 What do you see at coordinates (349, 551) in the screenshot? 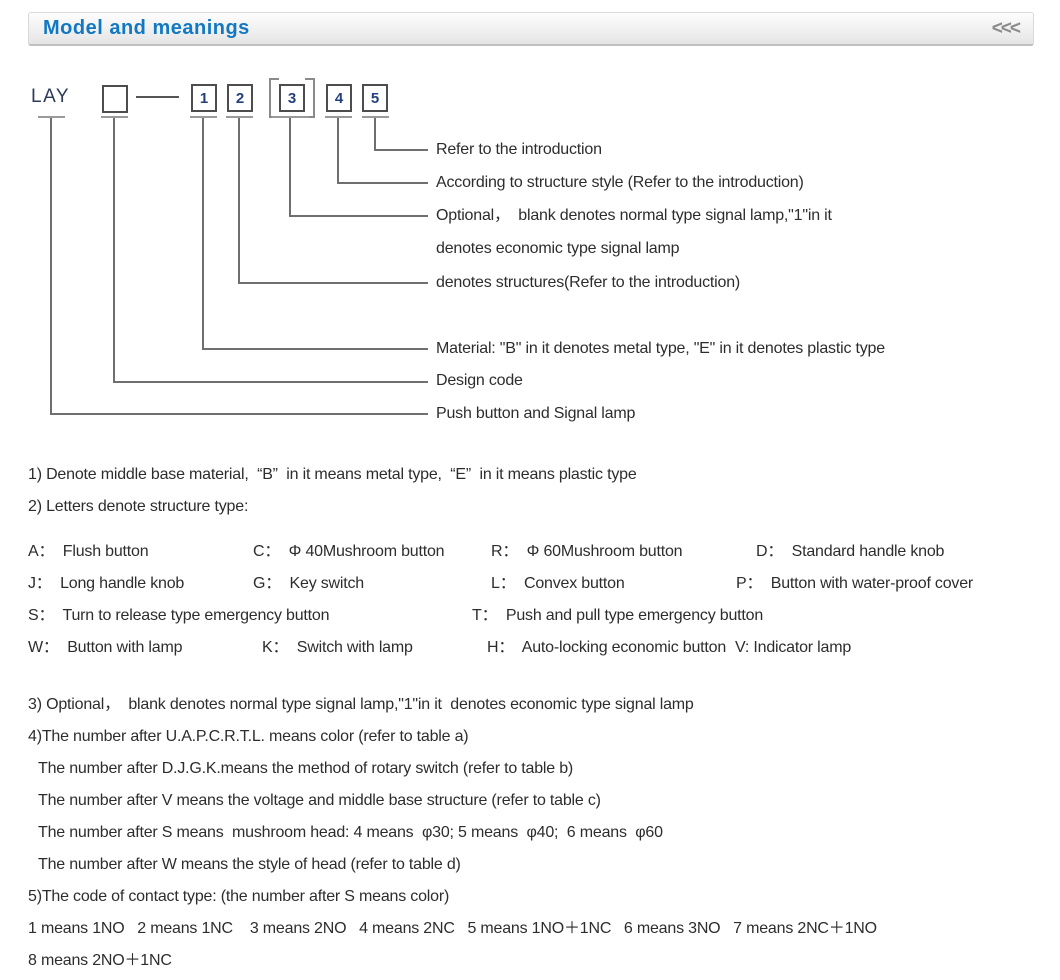
I see `type-C: C： Φ 40Mushroom button` at bounding box center [349, 551].